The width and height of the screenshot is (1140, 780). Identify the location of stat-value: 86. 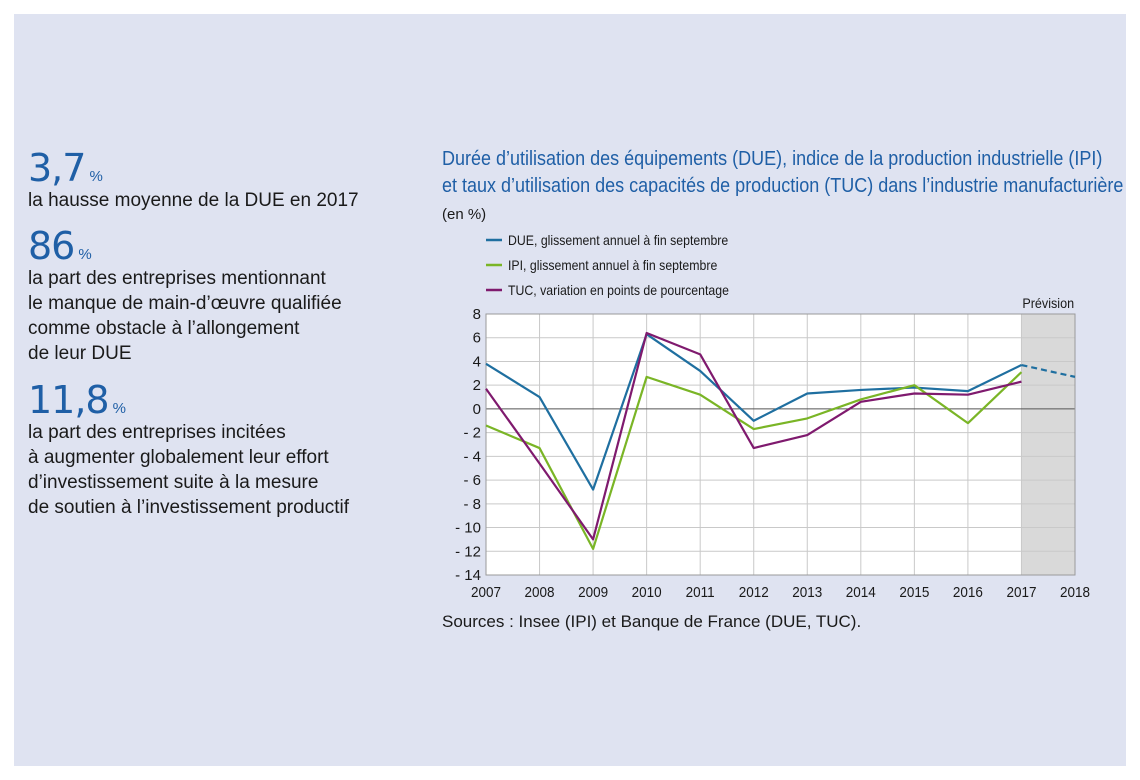
(51, 246).